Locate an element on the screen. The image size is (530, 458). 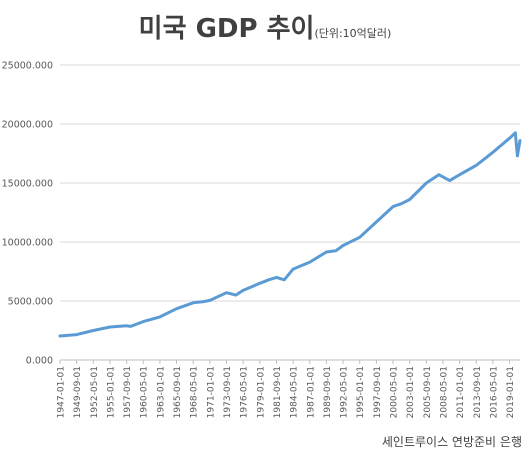
y-tick-label: 15000.000 is located at coordinates (27, 184).